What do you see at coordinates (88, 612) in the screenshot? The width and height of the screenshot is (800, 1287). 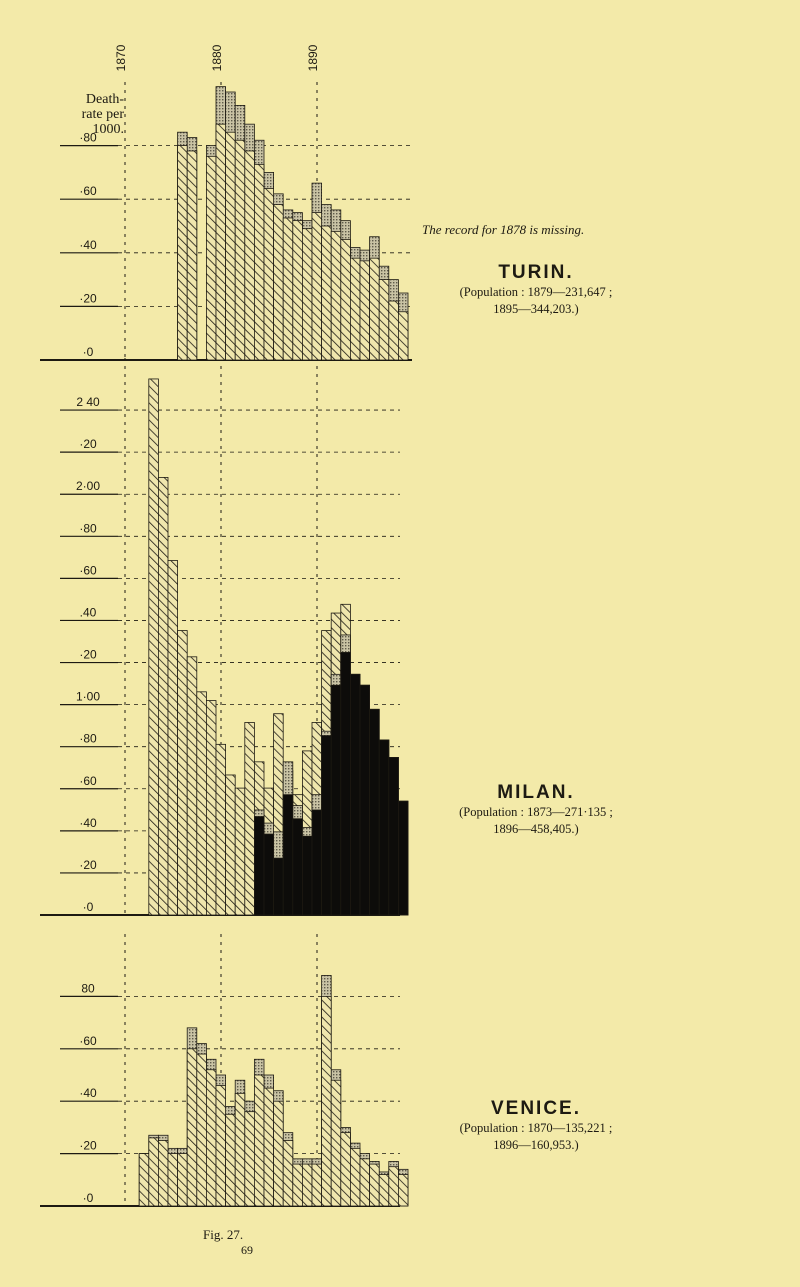 I see `y-tick-label: .40` at bounding box center [88, 612].